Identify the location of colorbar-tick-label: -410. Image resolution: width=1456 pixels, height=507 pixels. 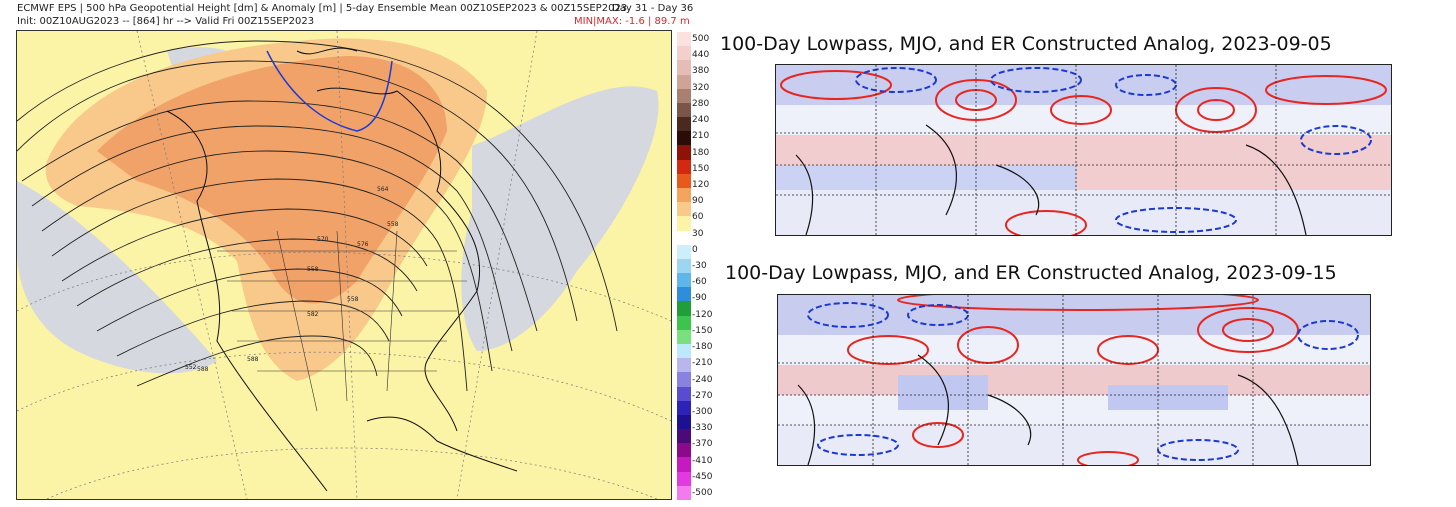
(702, 460).